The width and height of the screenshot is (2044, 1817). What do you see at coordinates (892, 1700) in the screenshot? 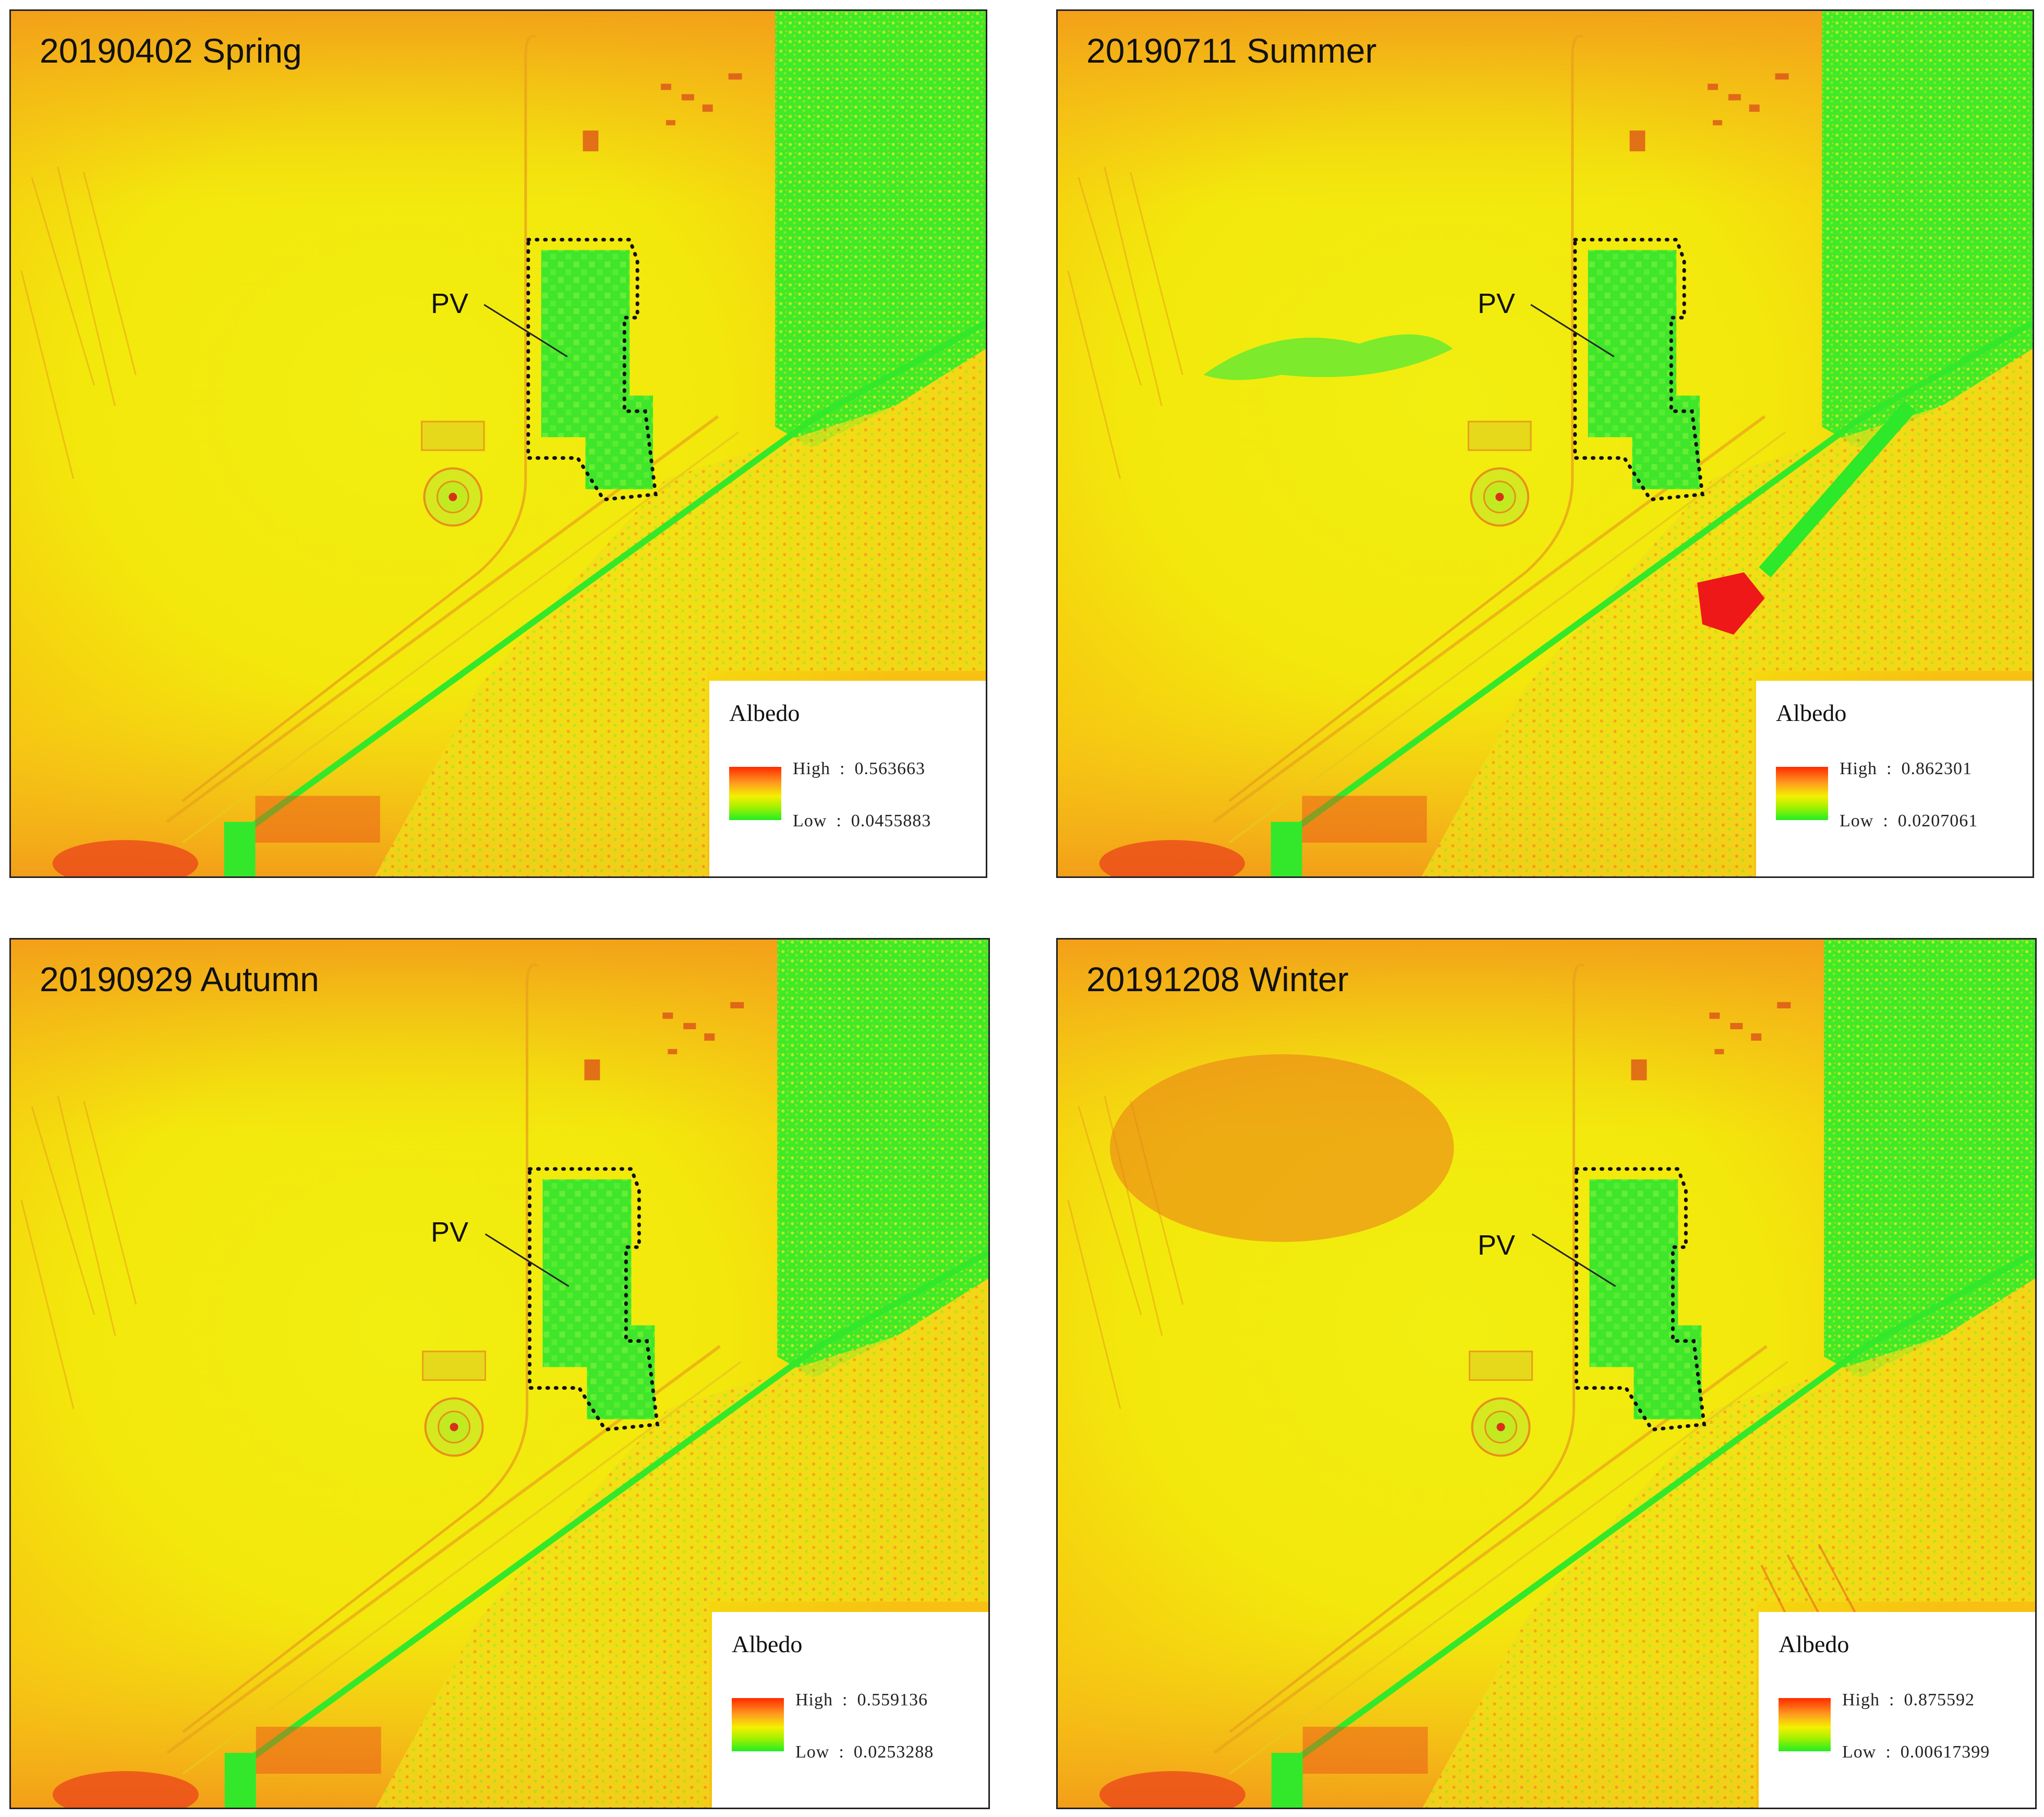
I see `legend-high-value: 0.559136` at bounding box center [892, 1700].